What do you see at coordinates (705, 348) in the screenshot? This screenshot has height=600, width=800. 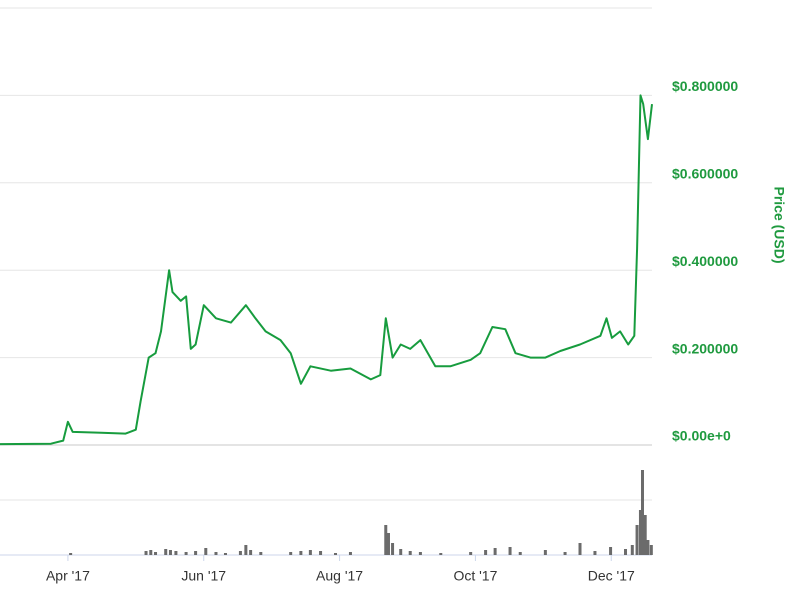 I see `y-tick-label: $0.200000` at bounding box center [705, 348].